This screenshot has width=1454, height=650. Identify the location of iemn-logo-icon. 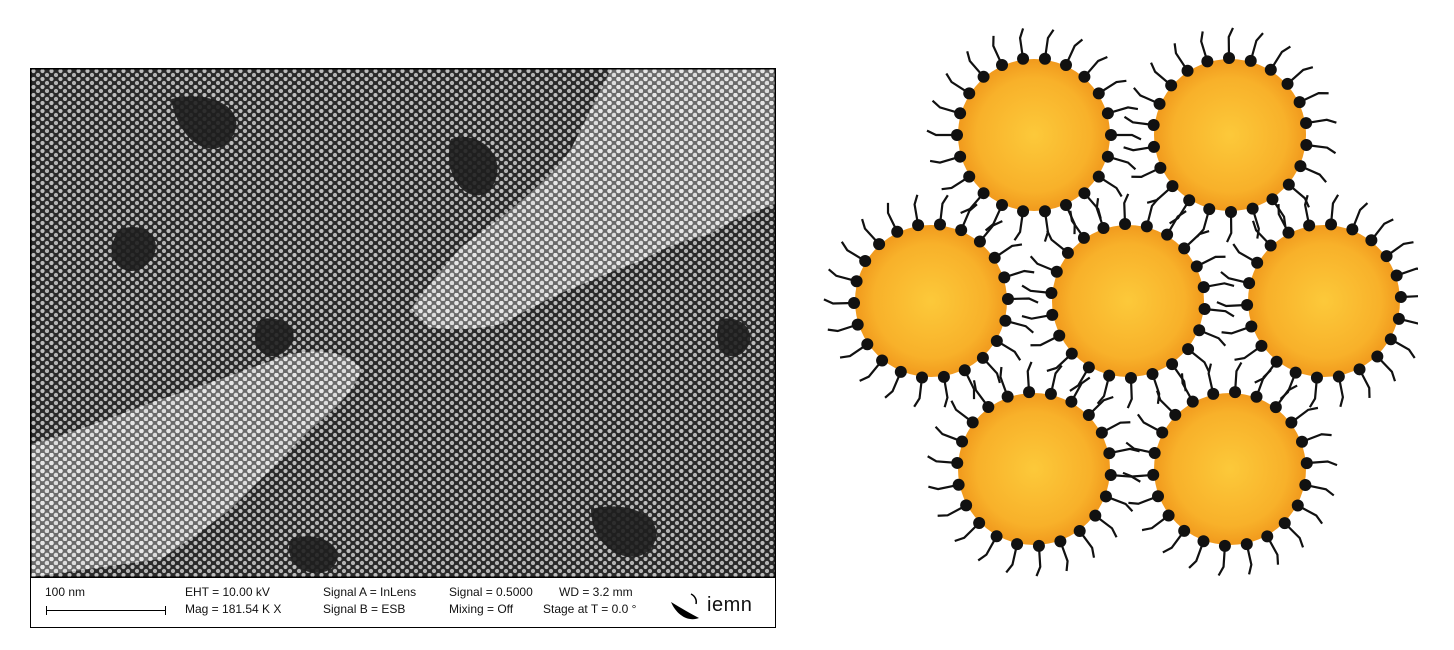
(685, 606).